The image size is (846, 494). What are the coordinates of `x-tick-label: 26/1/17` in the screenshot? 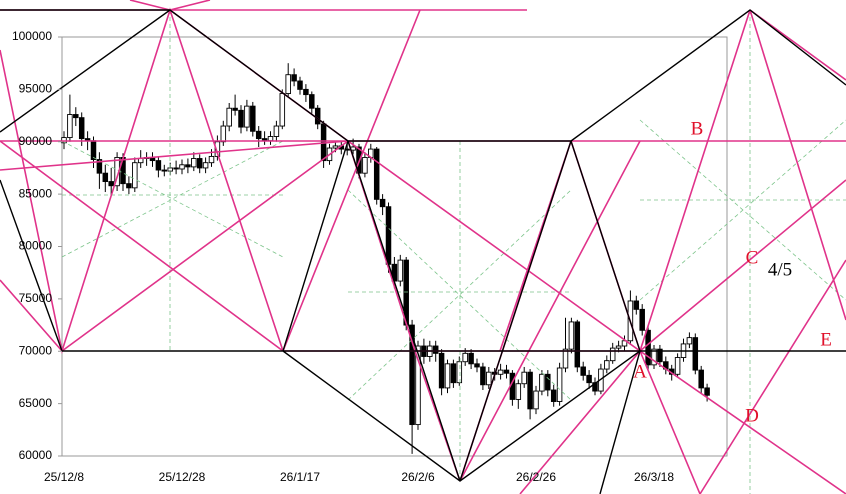 It's located at (300, 477).